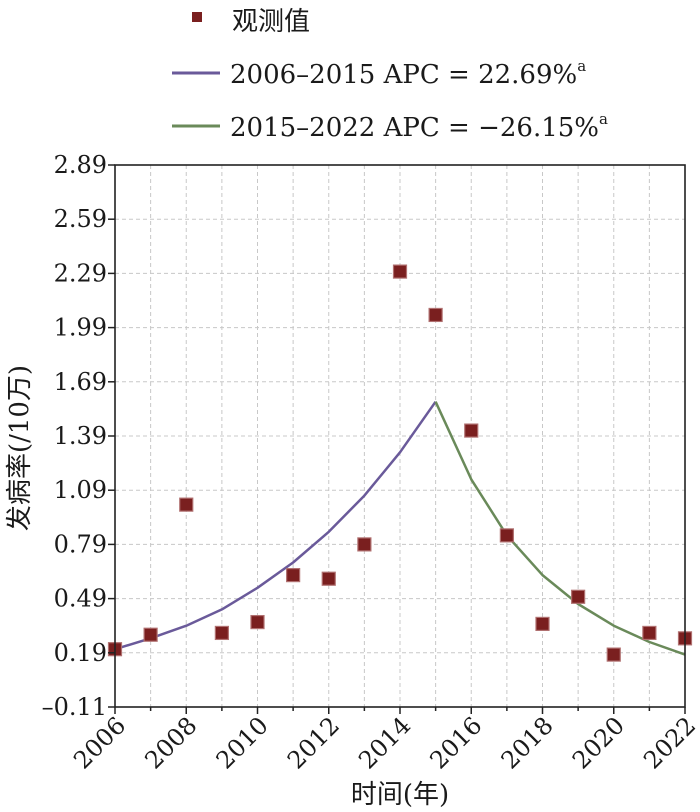 This screenshot has width=700, height=812. I want to click on y-tick-label: –0.11, so click(74, 707).